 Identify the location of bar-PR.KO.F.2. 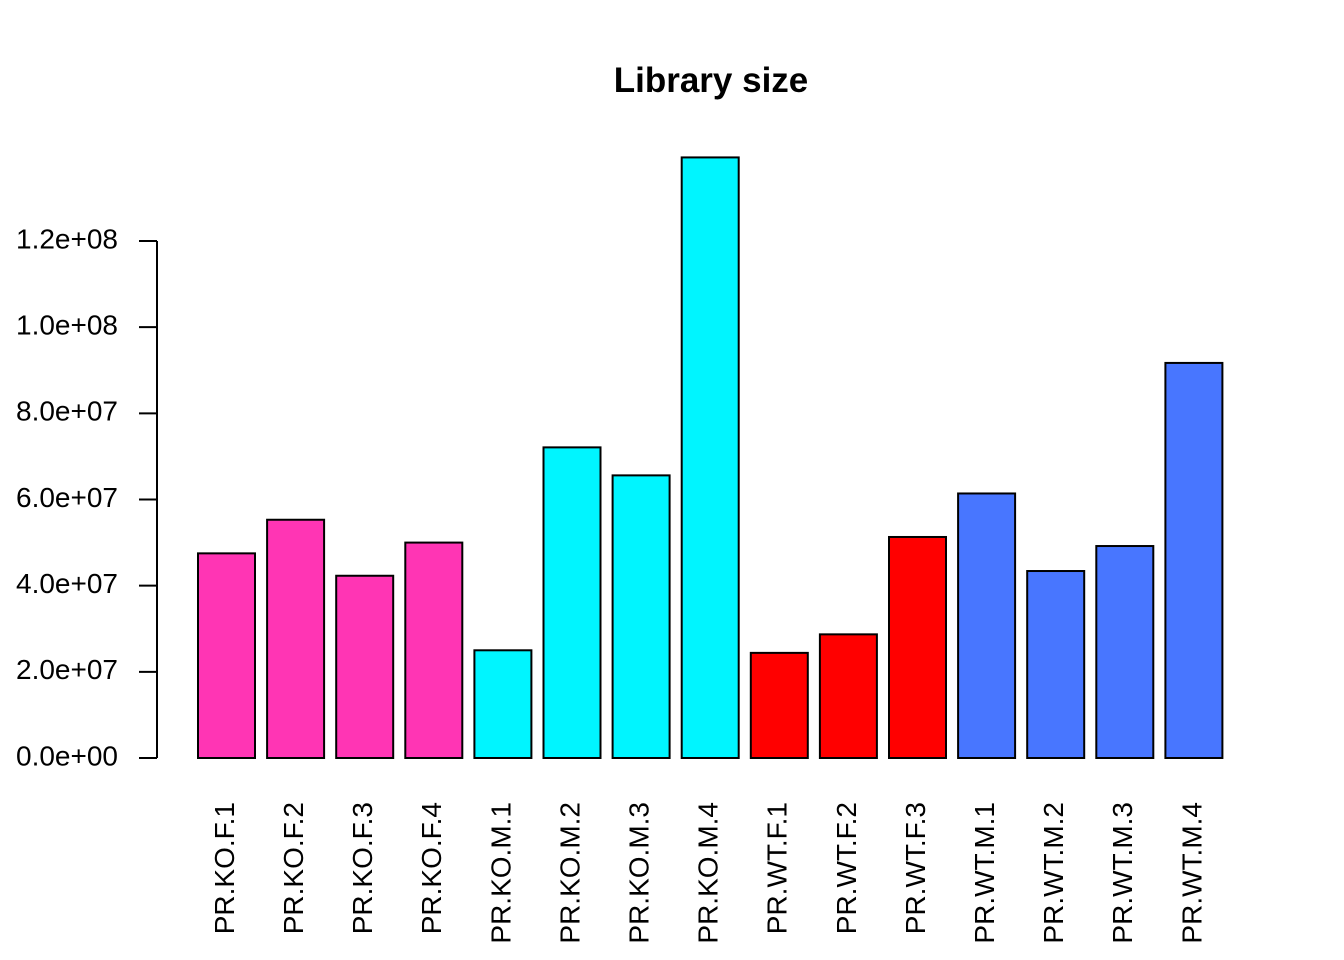
(296, 638).